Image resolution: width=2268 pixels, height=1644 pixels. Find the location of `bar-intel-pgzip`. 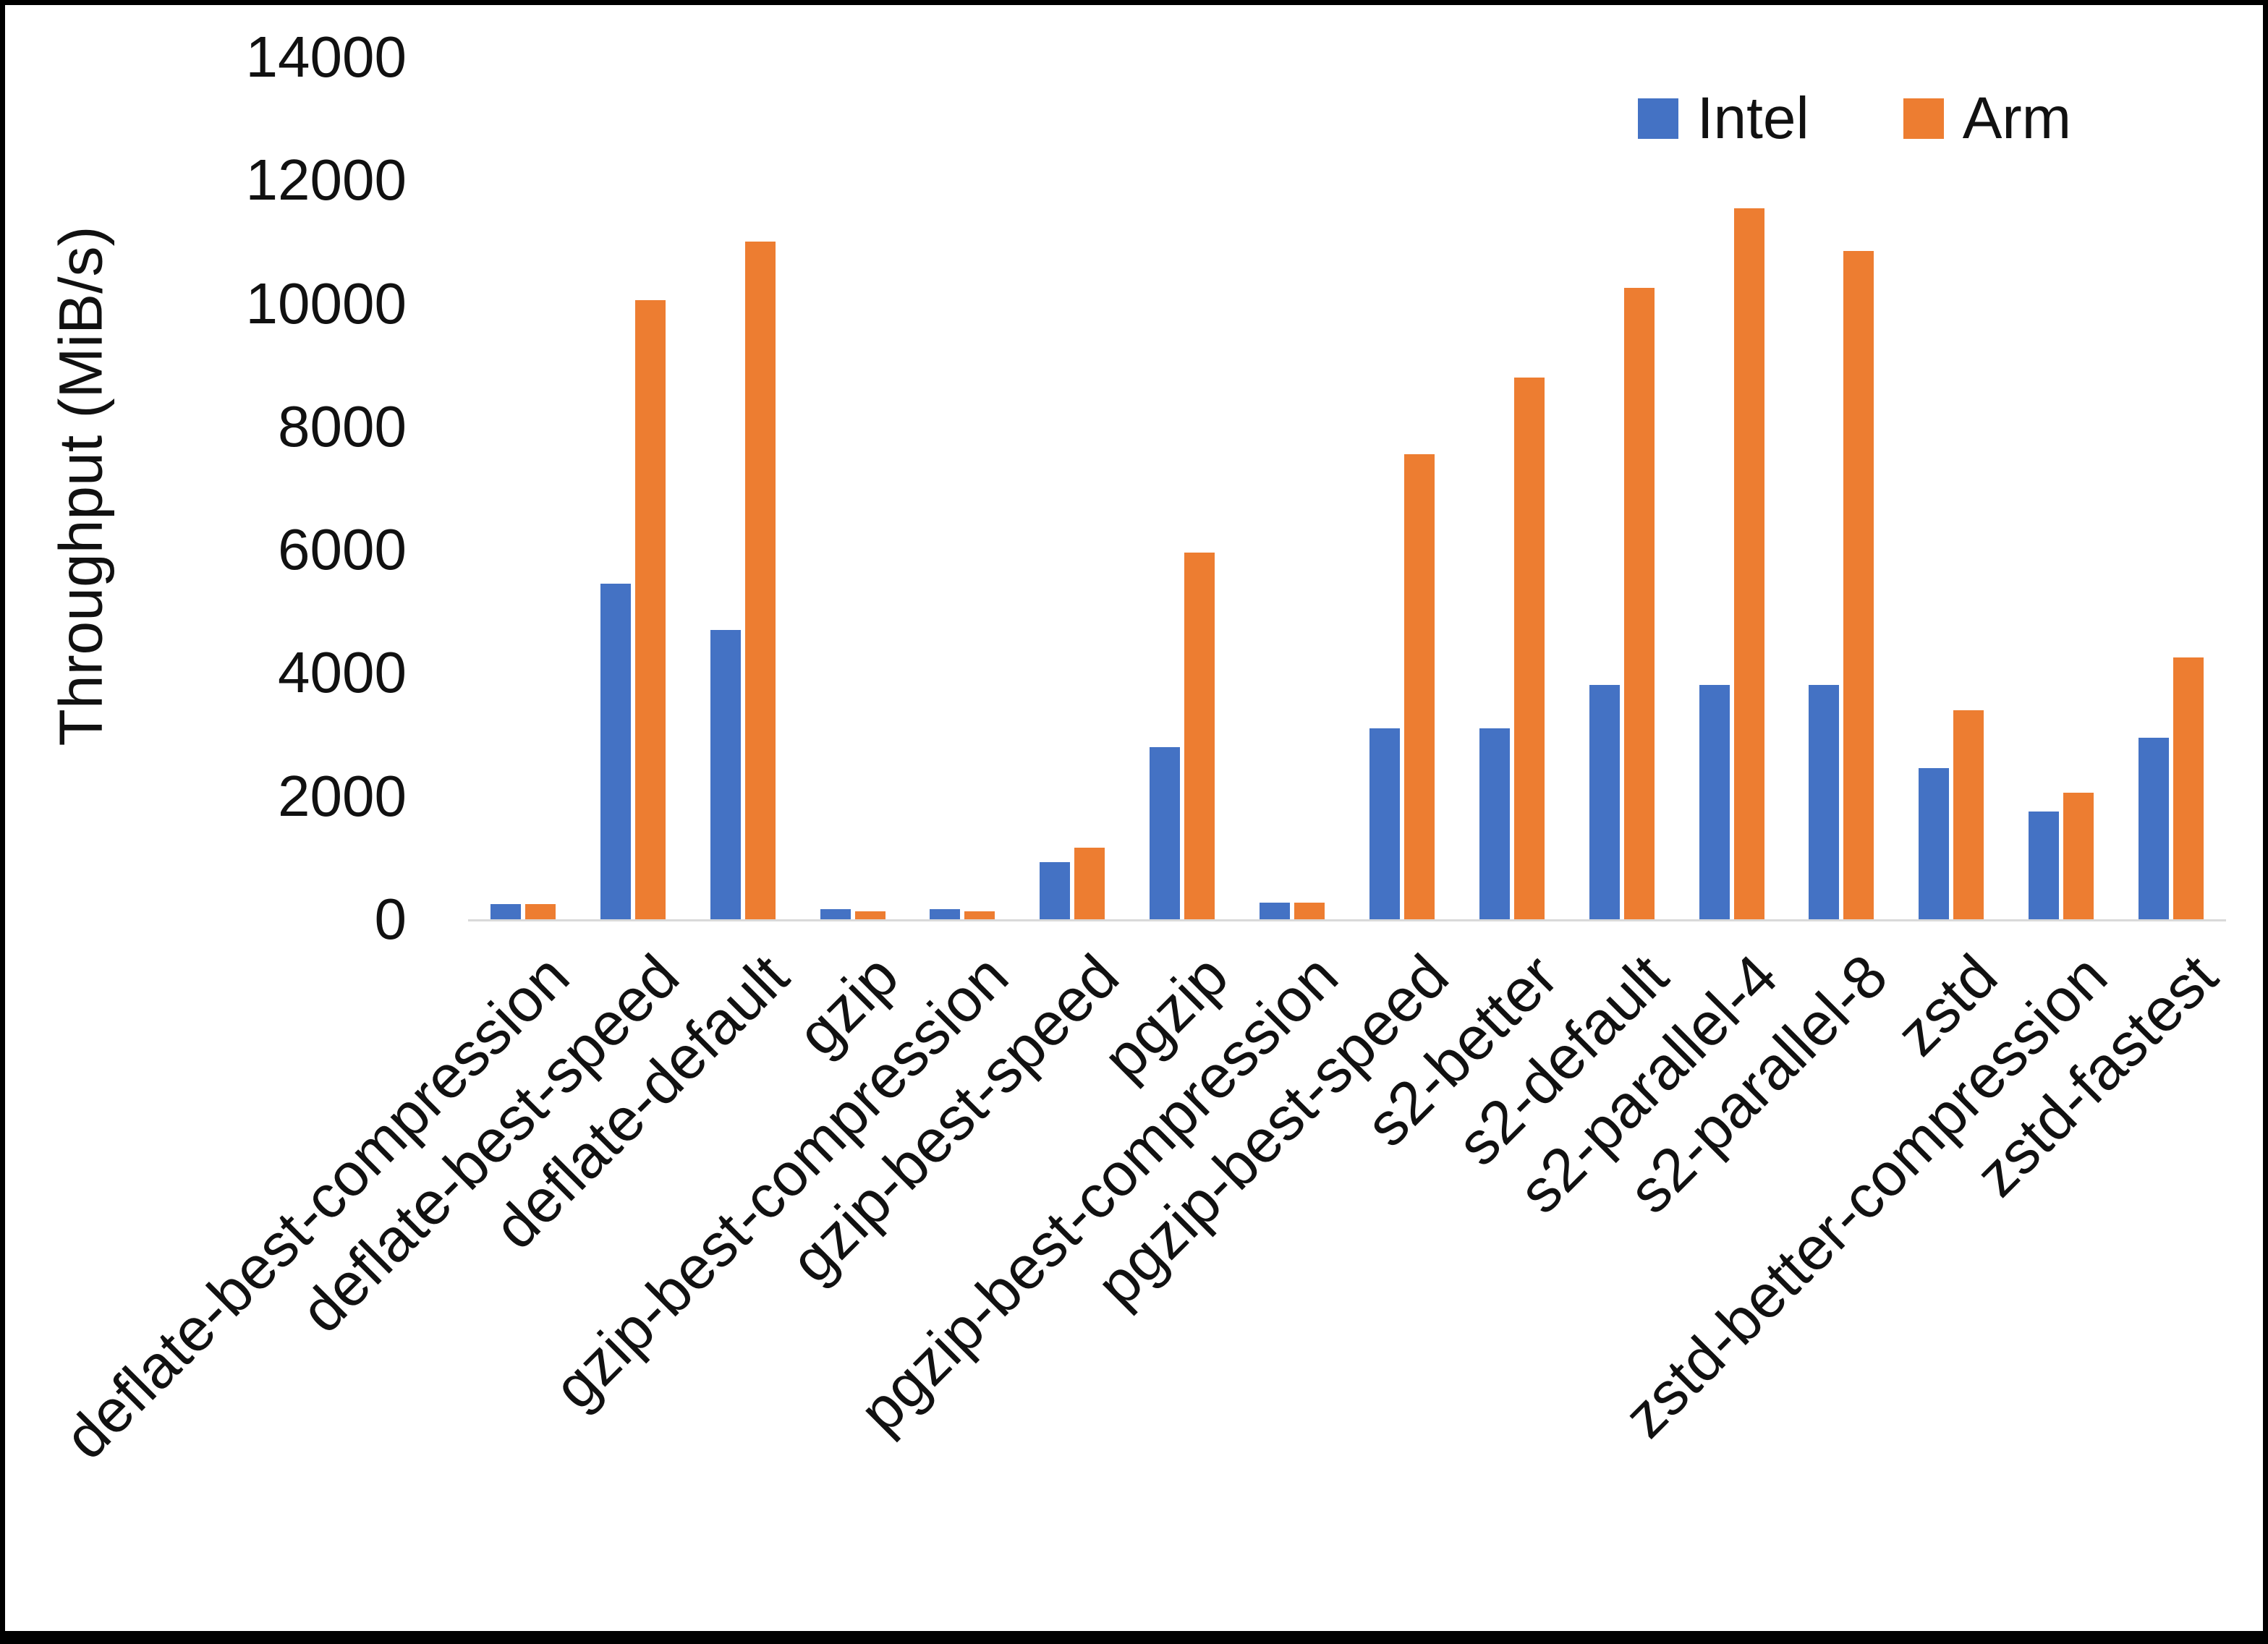

bar-intel-pgzip is located at coordinates (1165, 832).